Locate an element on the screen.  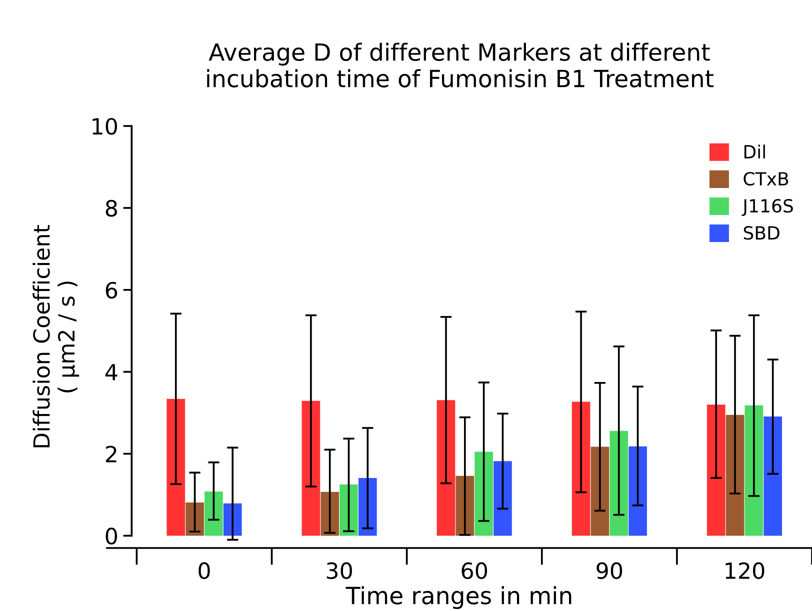
x-tick-label: 90 is located at coordinates (609, 571).